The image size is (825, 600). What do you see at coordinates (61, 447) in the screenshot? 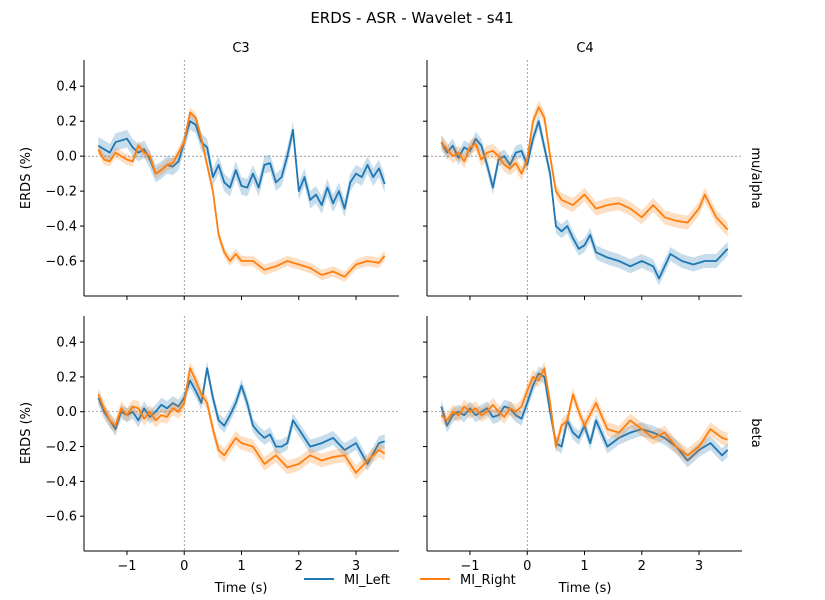
I see `y-tick-label-c3-beta-3: −0.2` at bounding box center [61, 447].